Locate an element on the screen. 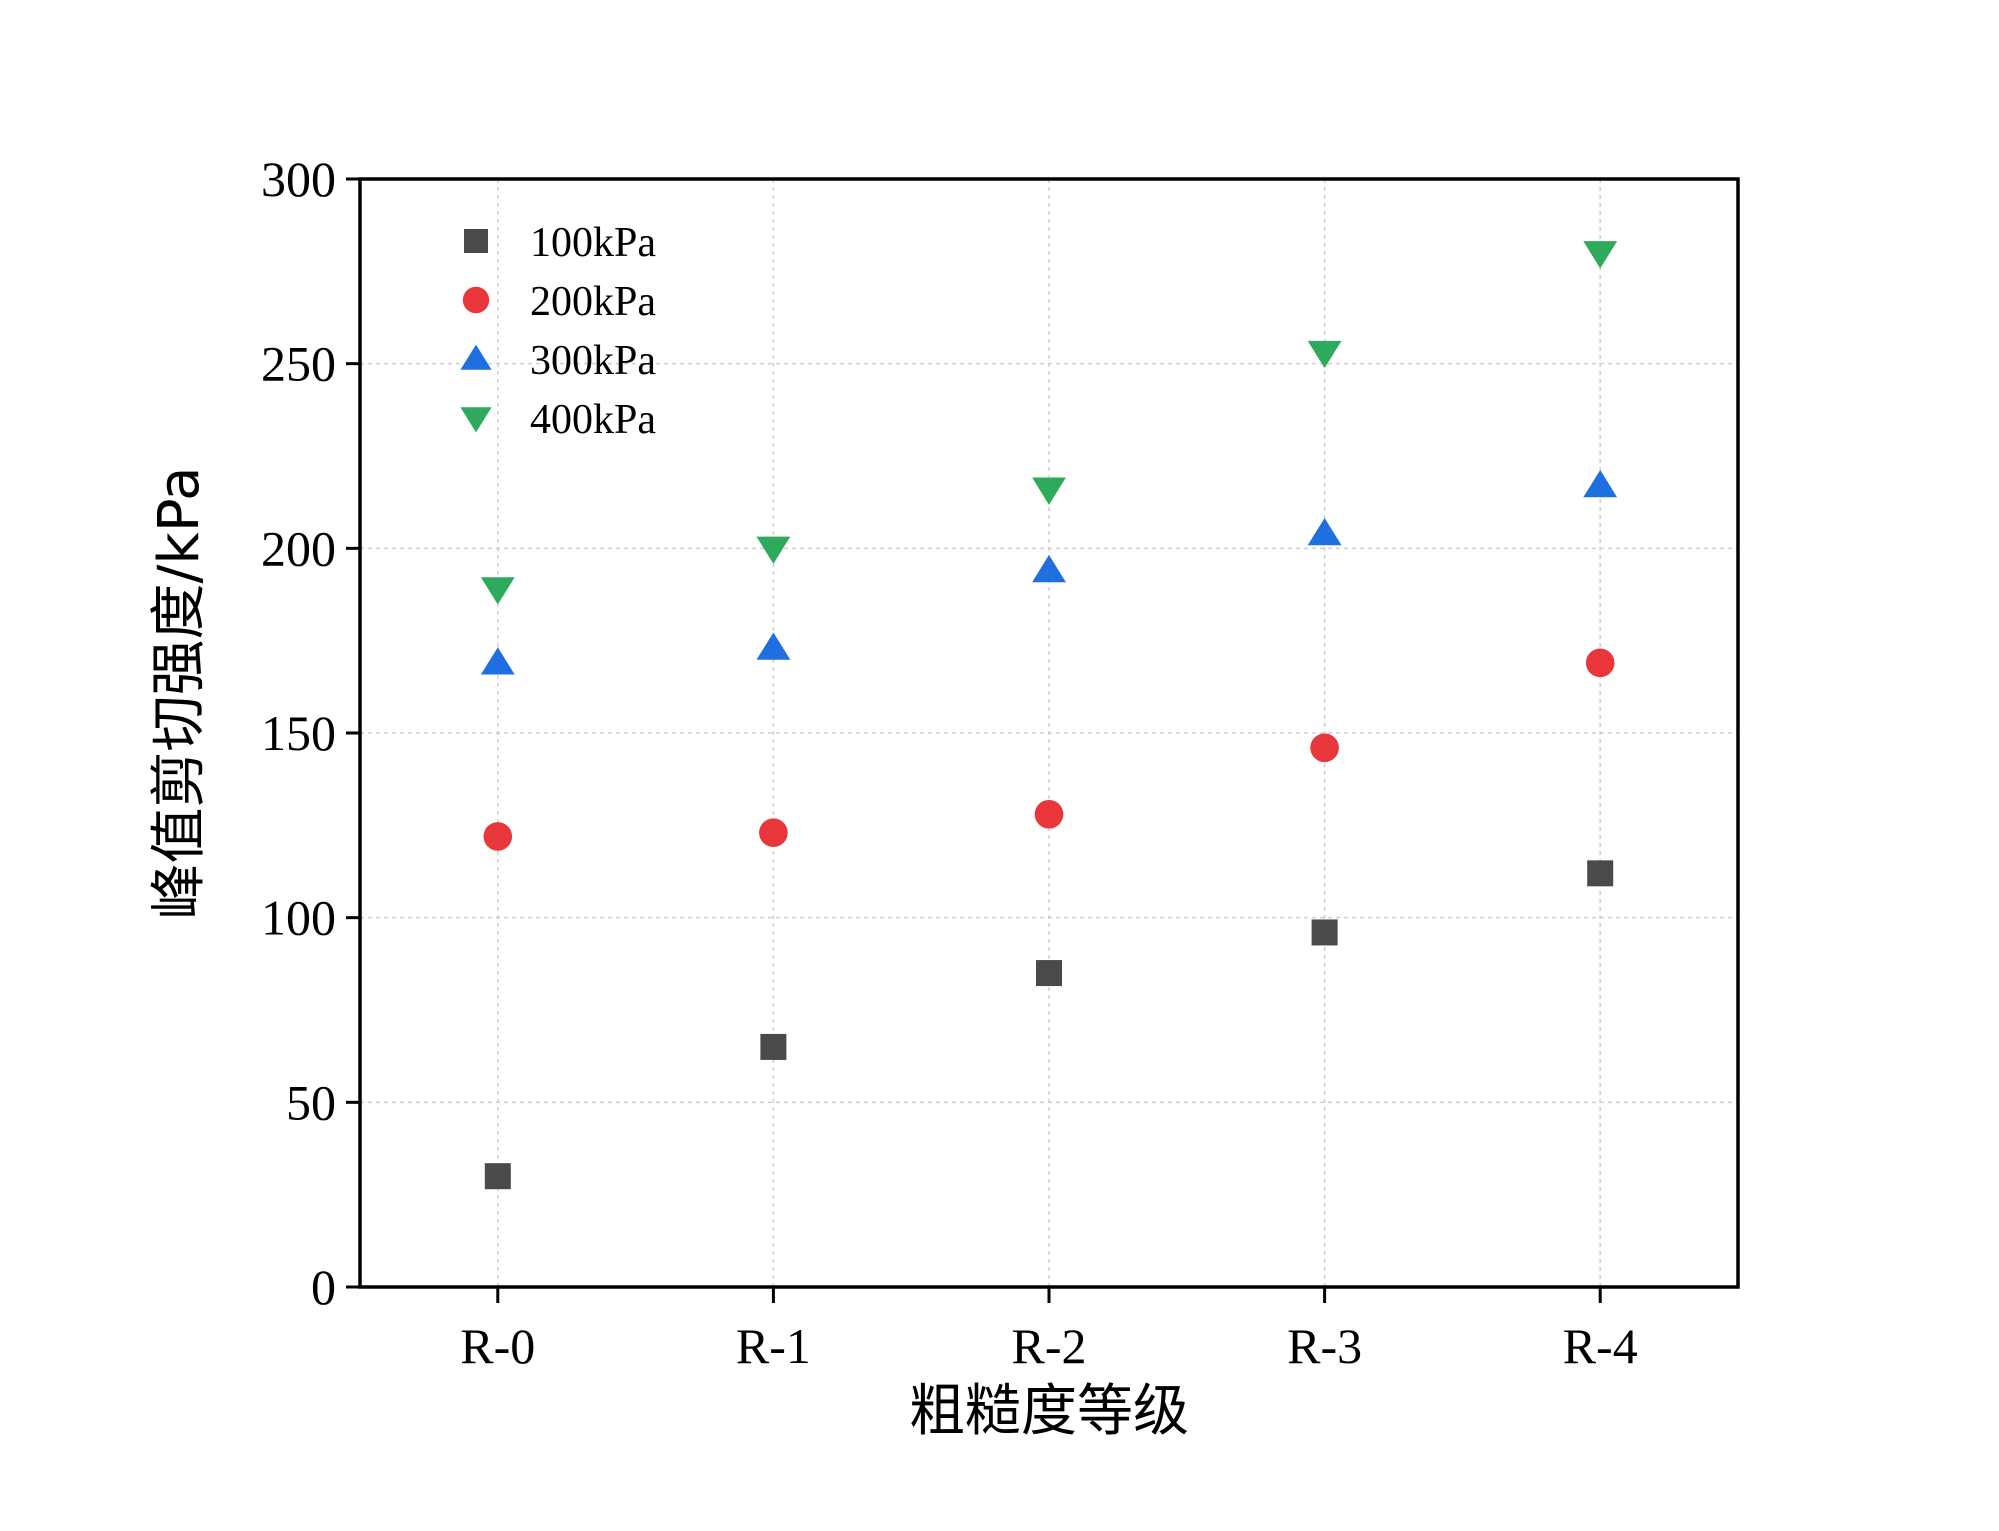 This screenshot has height=1531, width=1999. y-tick-label: 0 is located at coordinates (323, 1287).